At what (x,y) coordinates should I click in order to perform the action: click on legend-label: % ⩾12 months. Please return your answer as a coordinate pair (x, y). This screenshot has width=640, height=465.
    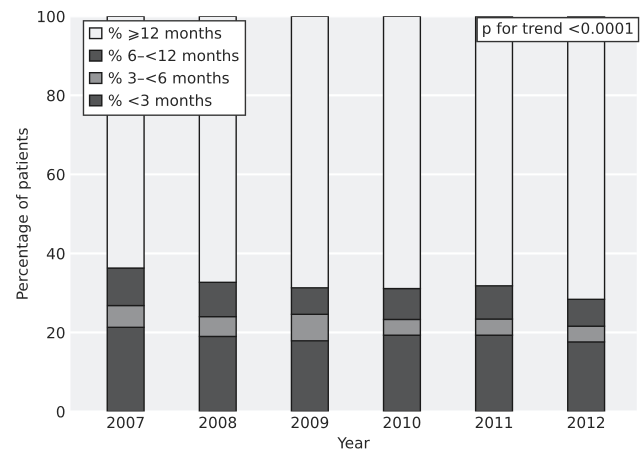
    Looking at the image, I should click on (165, 33).